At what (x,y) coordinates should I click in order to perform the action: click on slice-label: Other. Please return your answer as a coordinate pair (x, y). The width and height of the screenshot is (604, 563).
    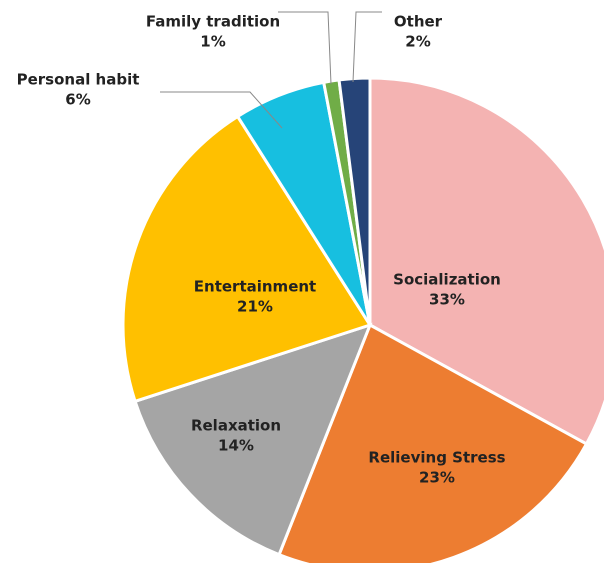
    Looking at the image, I should click on (418, 22).